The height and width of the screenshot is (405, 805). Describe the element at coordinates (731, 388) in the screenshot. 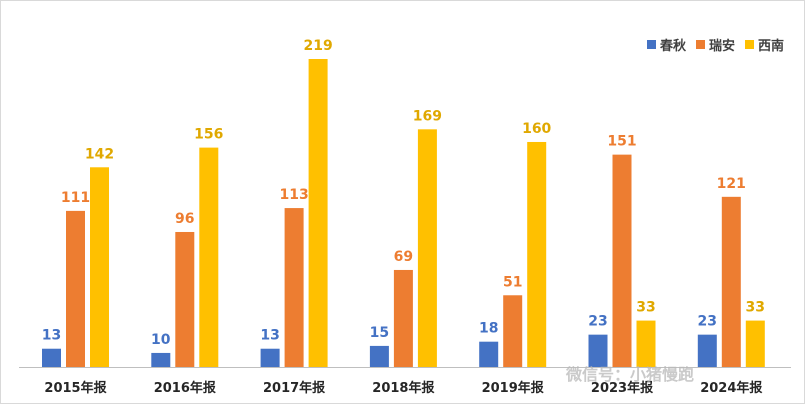

I see `x-tick-label-6: 2024年报` at that location.